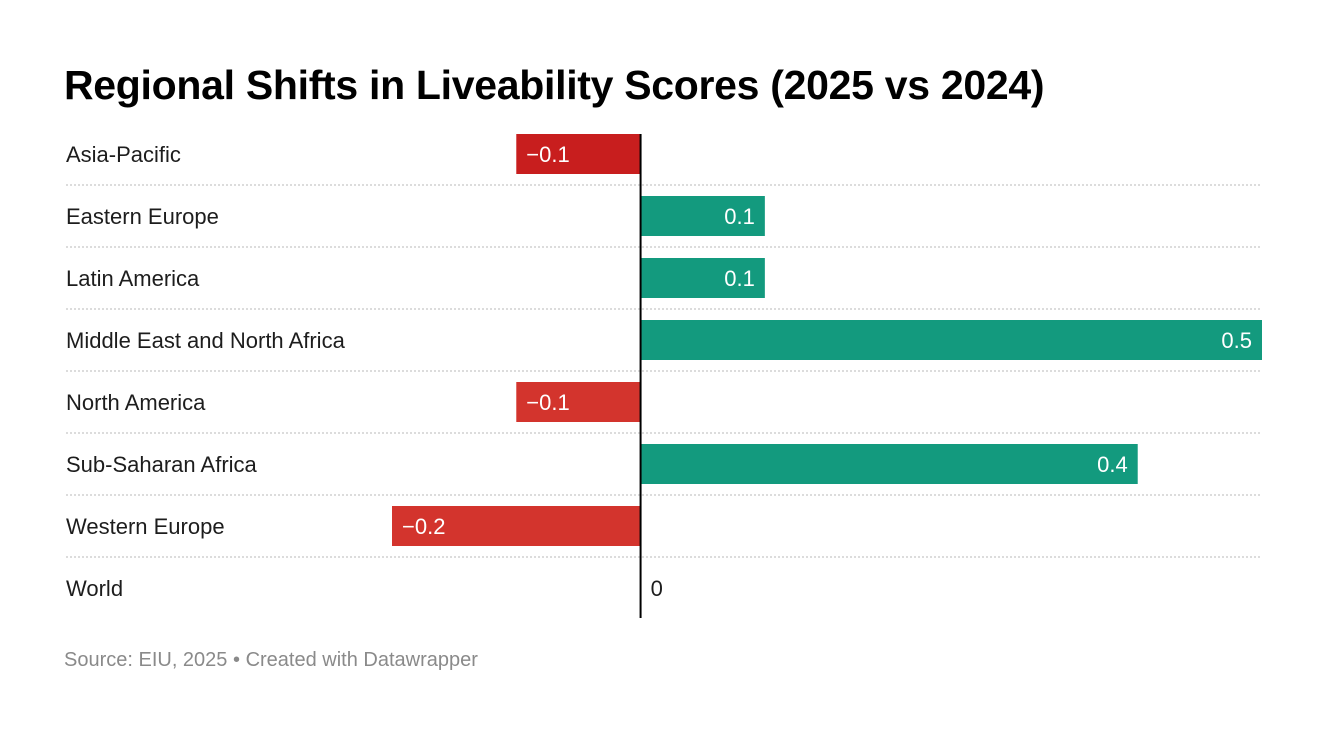 The height and width of the screenshot is (738, 1328). I want to click on value-label: 0, so click(657, 588).